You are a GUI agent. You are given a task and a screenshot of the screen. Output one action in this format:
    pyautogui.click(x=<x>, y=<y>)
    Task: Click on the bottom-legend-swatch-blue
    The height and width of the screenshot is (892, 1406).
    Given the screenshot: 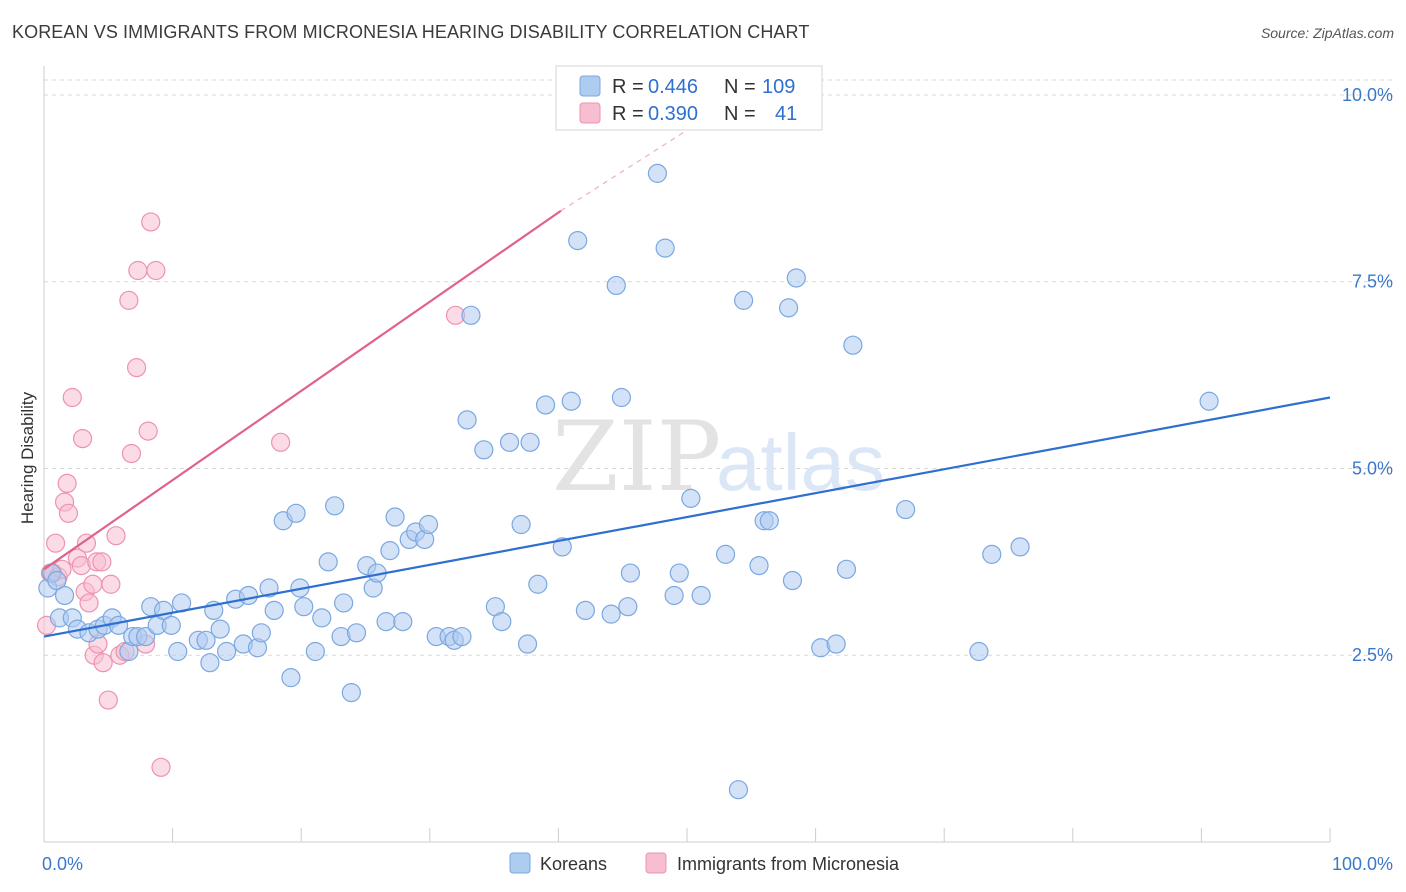 What is the action you would take?
    pyautogui.click(x=520, y=863)
    